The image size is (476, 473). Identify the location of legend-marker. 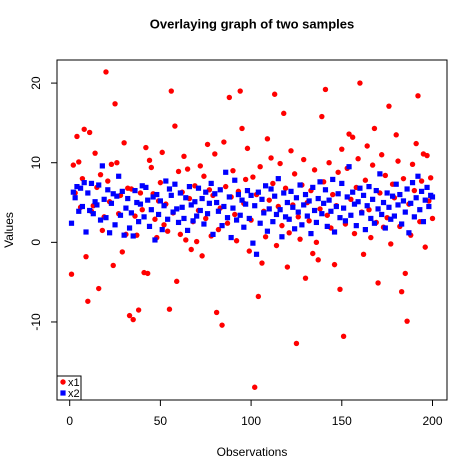
(63, 382).